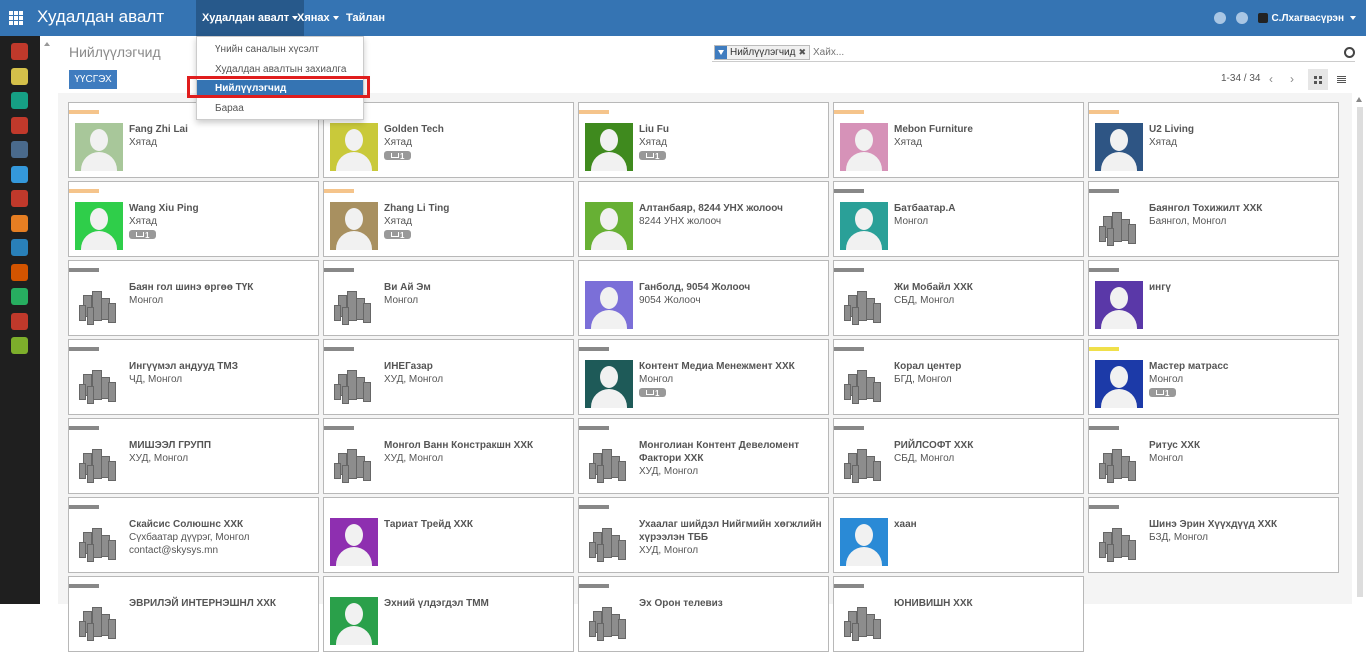 This screenshot has height=652, width=1366. I want to click on dropdown-item: Нийлүүлэгчид, so click(280, 89).